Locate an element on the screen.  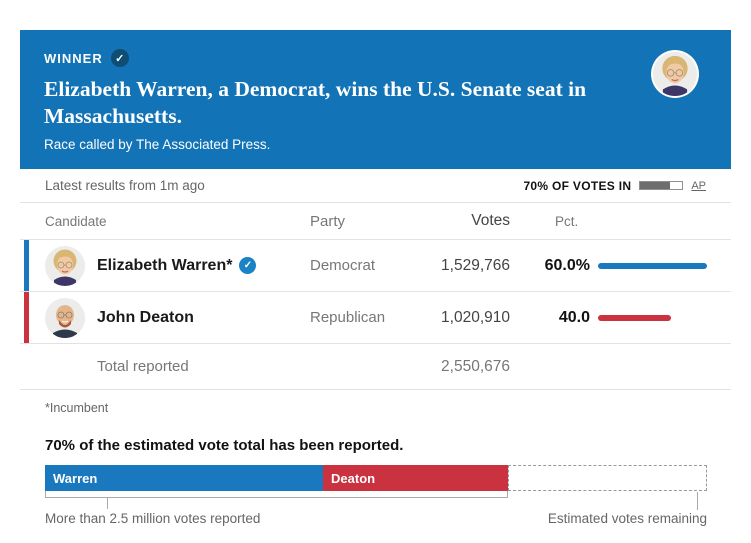
reporting-bar: Warren Deaton is located at coordinates (376, 478).